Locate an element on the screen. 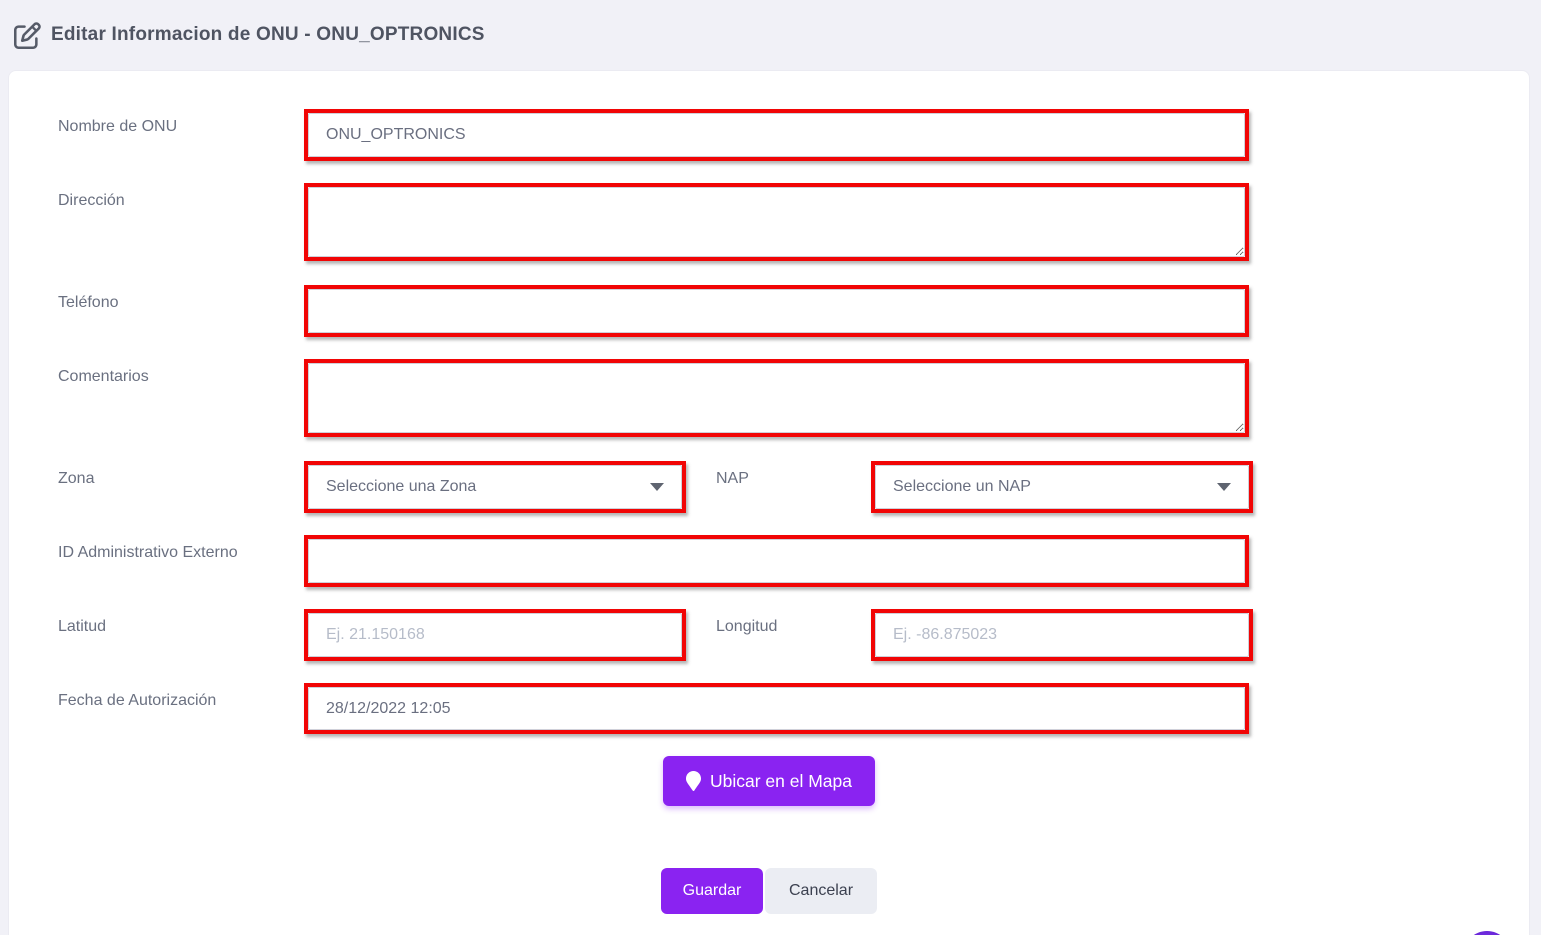 This screenshot has width=1541, height=935. longitud-input is located at coordinates (1062, 635).